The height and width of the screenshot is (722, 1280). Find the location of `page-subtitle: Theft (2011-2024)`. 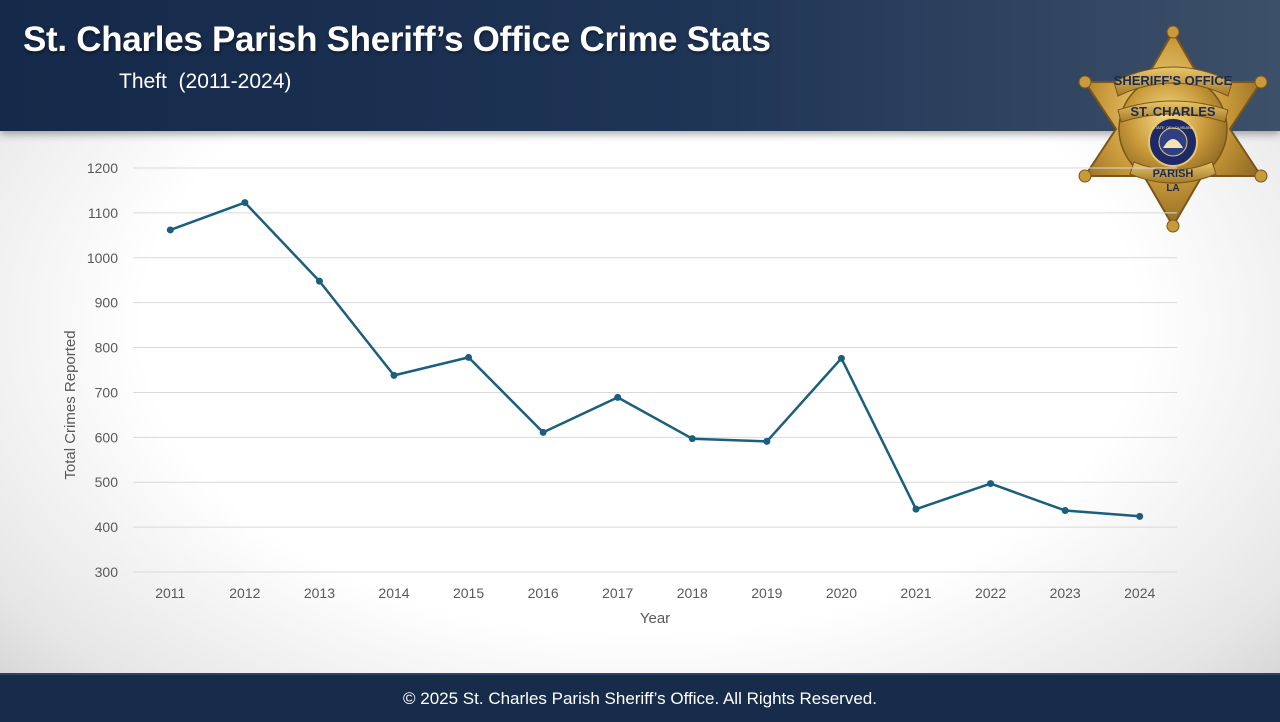

page-subtitle: Theft (2011-2024) is located at coordinates (205, 81).